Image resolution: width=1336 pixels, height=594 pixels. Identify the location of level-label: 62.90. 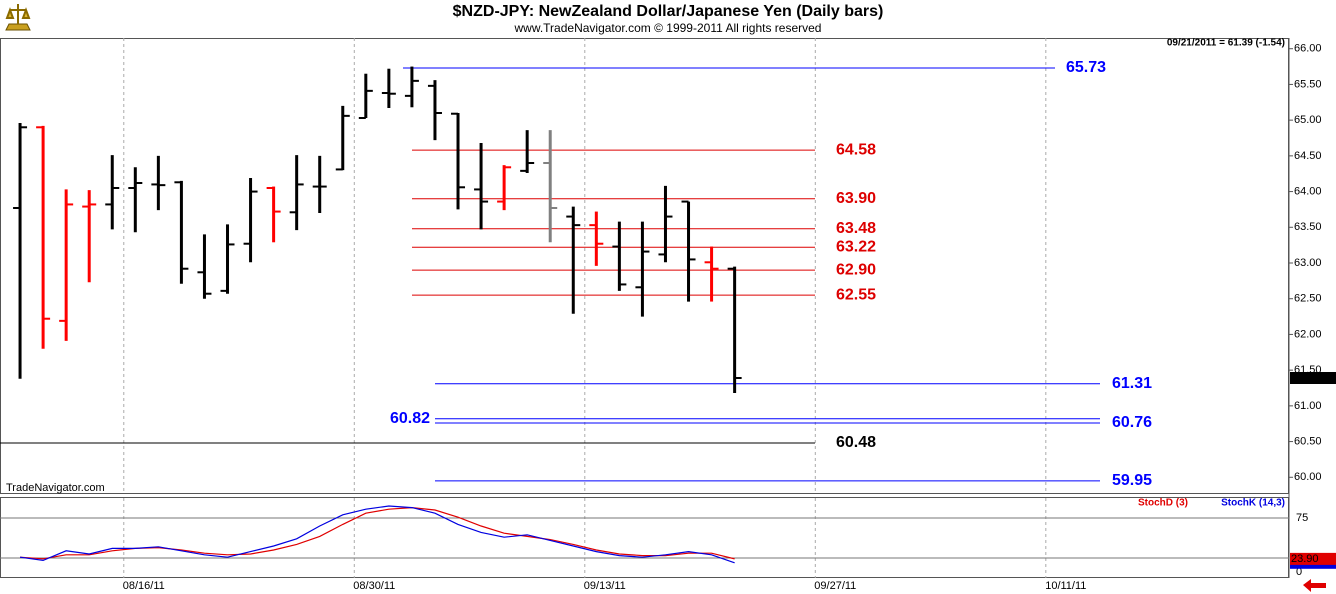
(856, 269).